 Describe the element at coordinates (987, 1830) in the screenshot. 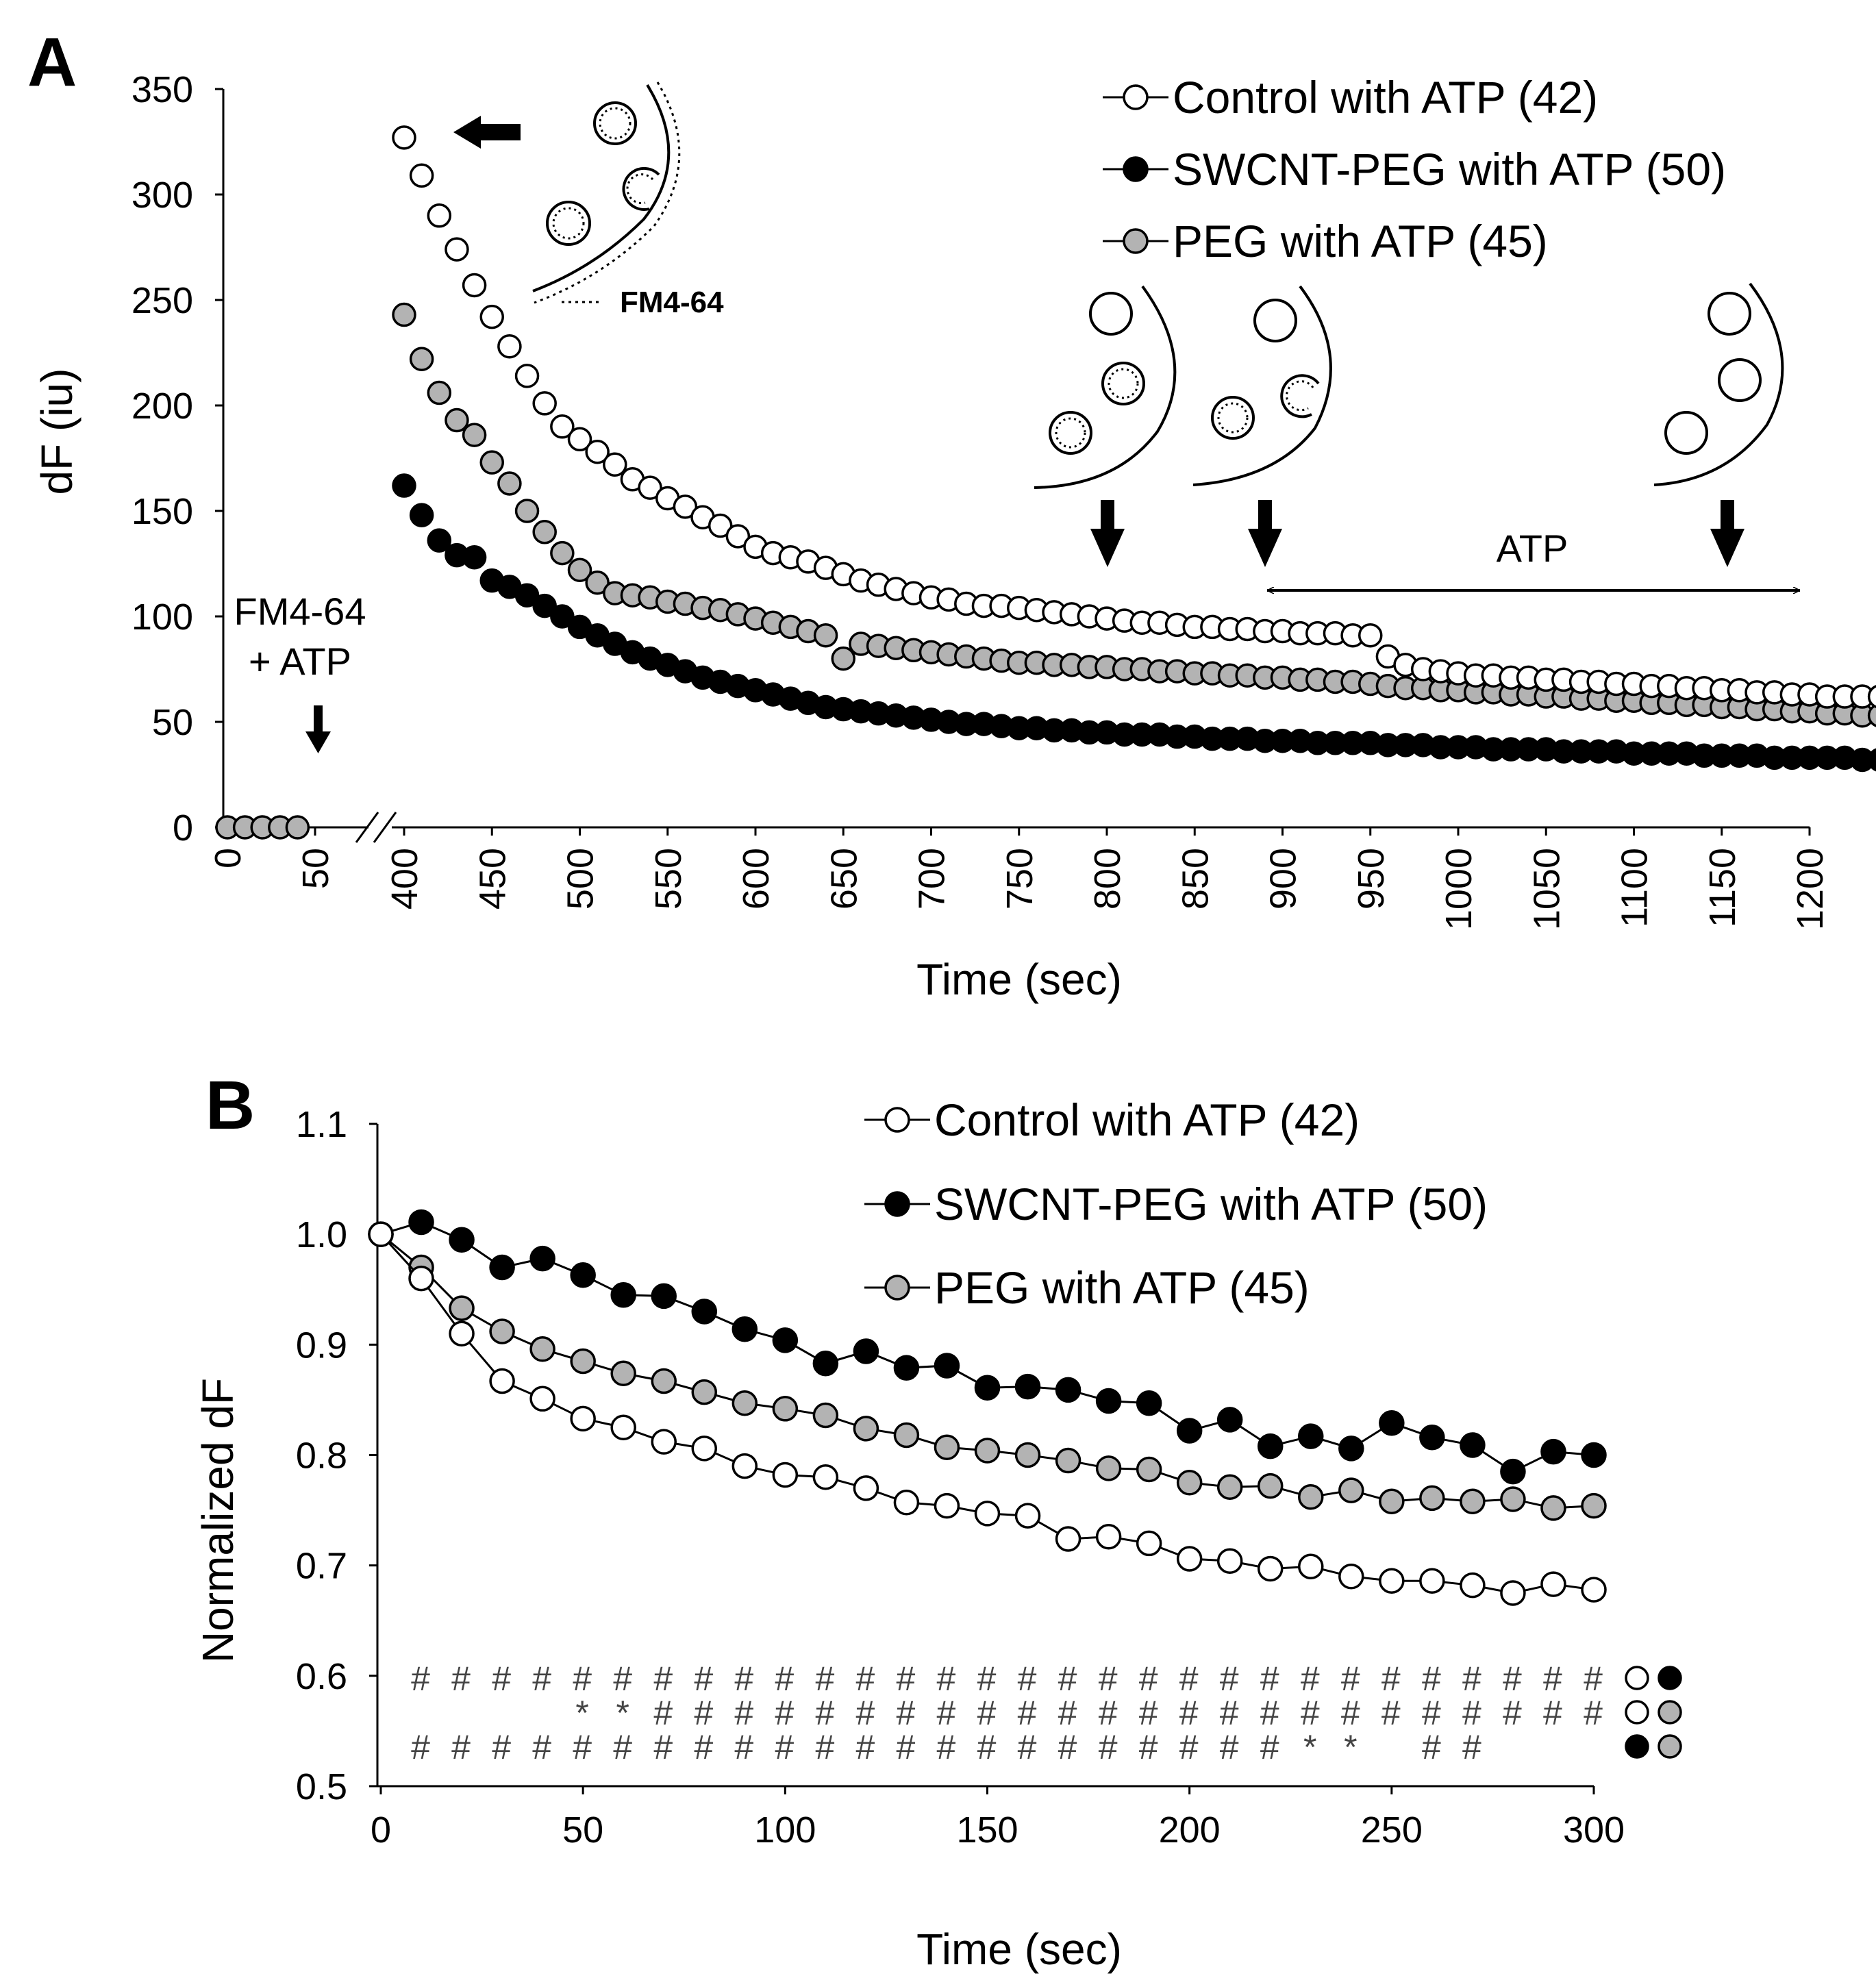

I see `x-tick-label: 150` at that location.